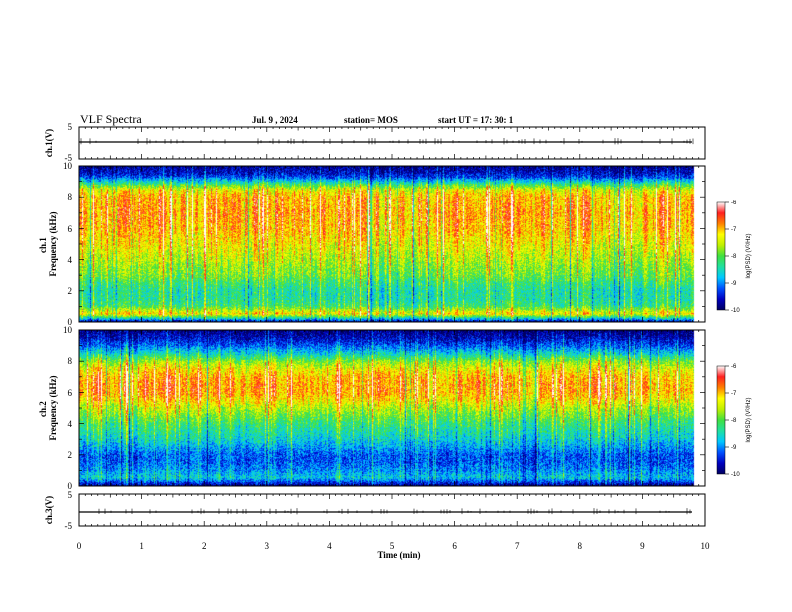 This screenshot has width=792, height=612. Describe the element at coordinates (70, 197) in the screenshot. I see `ch1-ytick-label: 8` at that location.